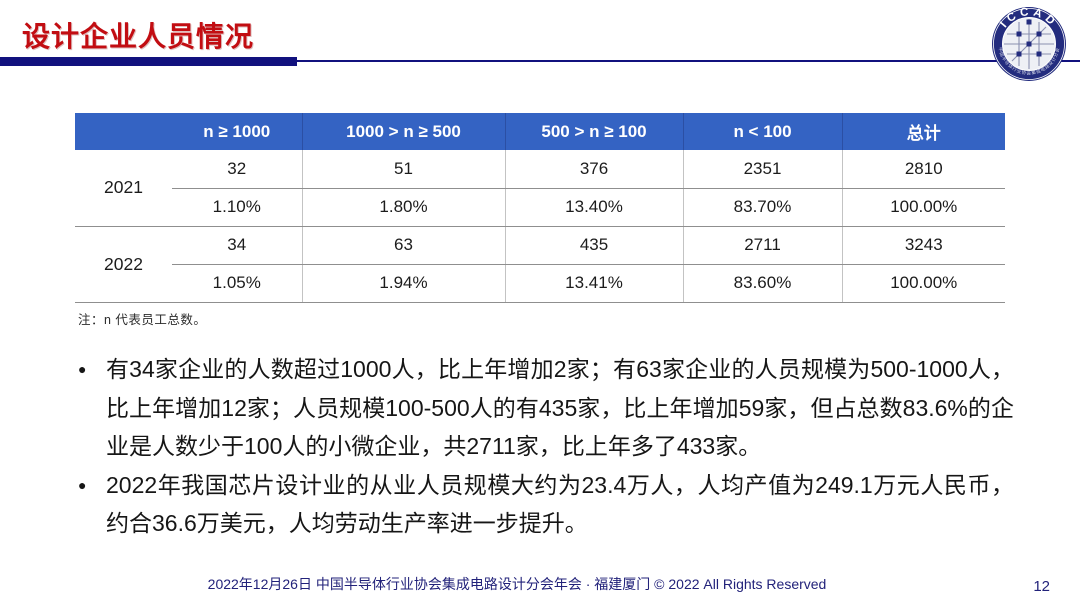  I want to click on count-cell: 2351, so click(762, 169).